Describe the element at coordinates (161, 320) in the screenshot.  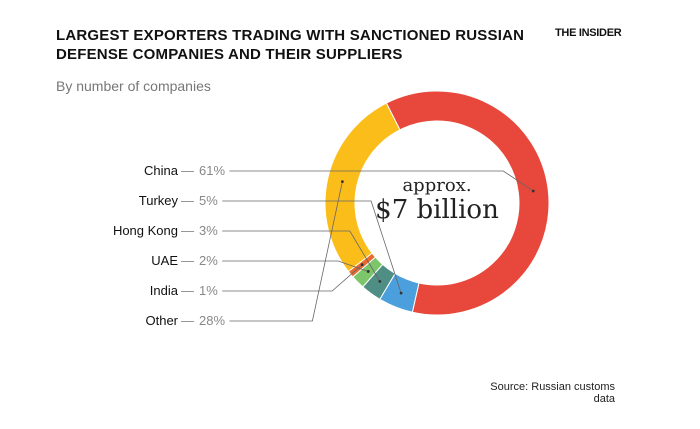
I see `label-name-other: Other` at that location.